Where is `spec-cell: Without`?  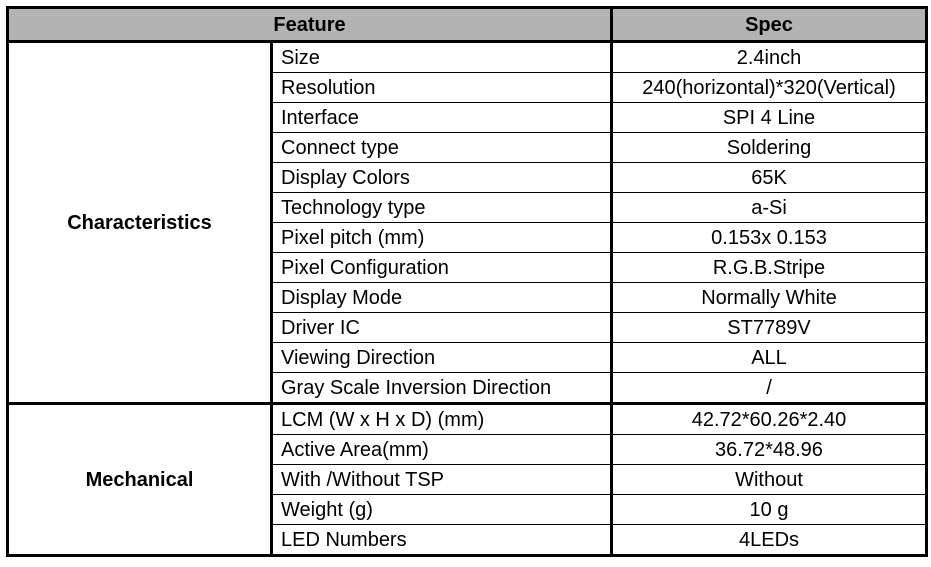
spec-cell: Without is located at coordinates (769, 479).